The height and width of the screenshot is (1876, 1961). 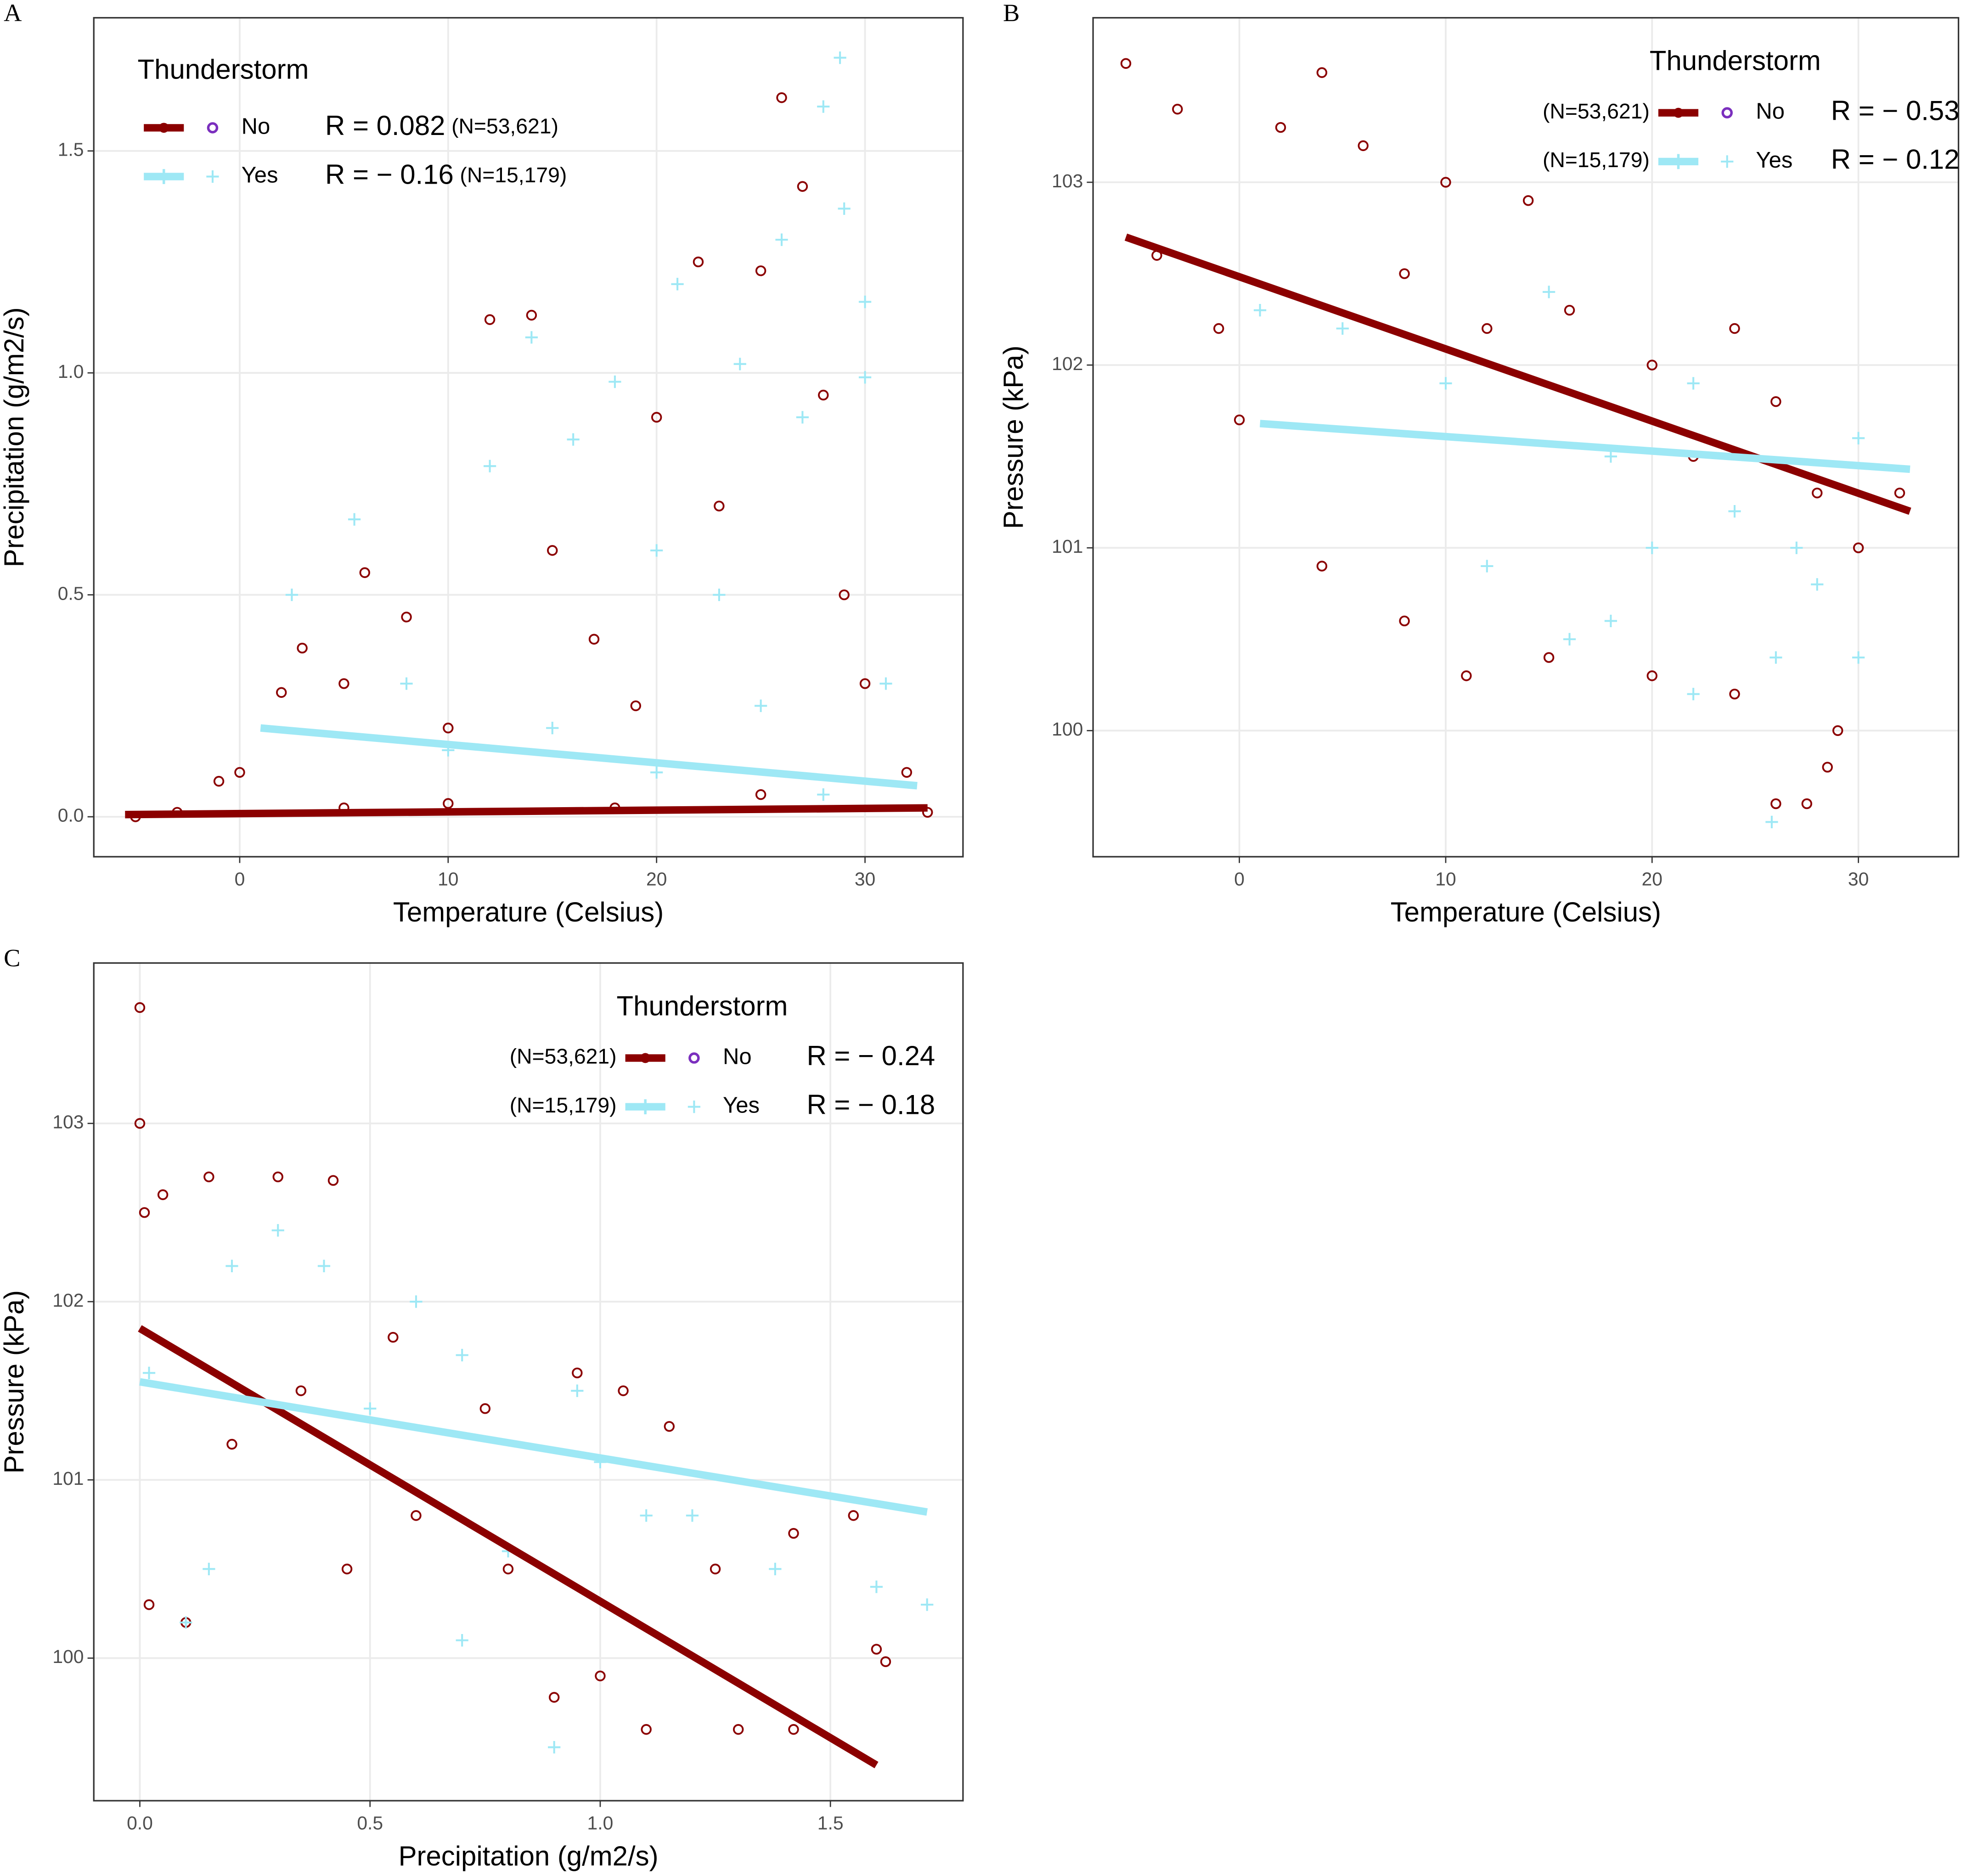 I want to click on r-annotation: R = − 0.16, so click(x=389, y=174).